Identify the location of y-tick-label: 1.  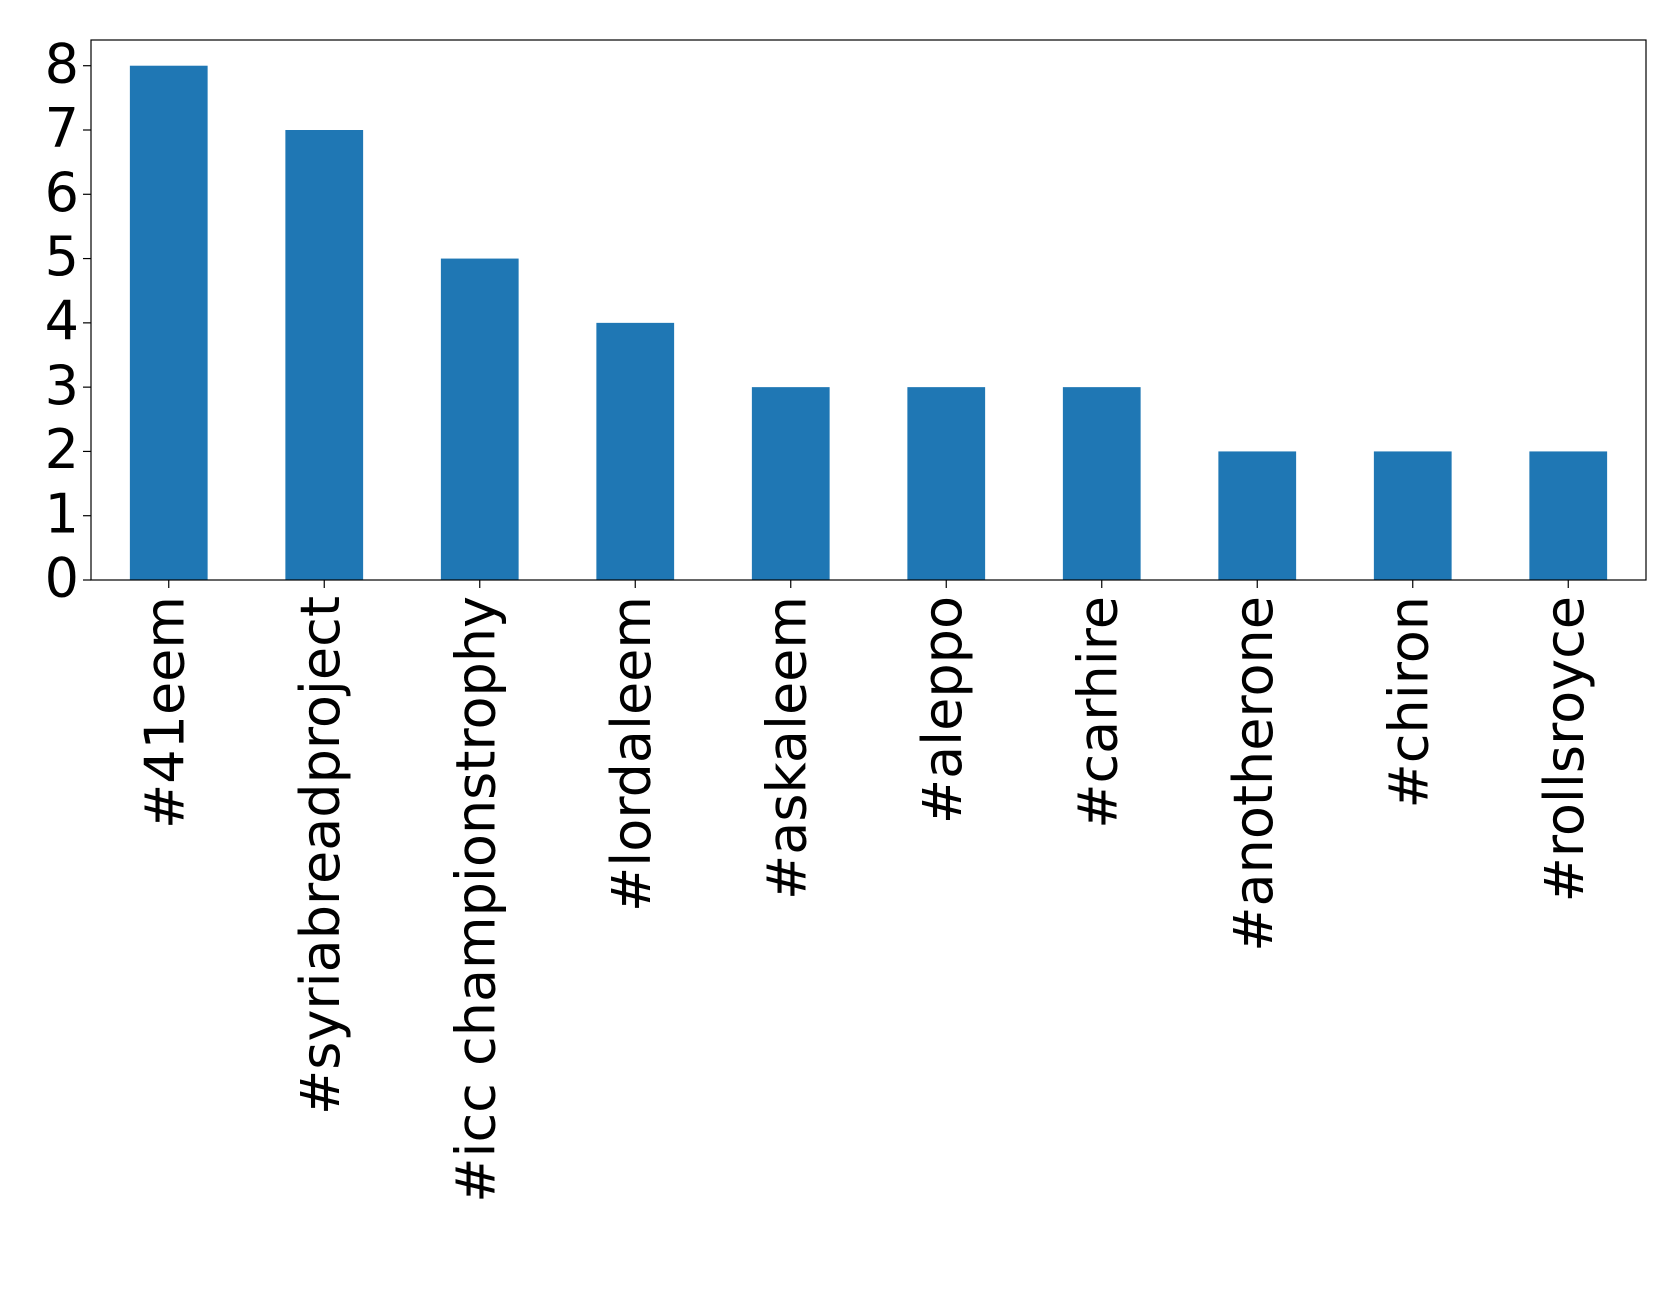
(62, 513).